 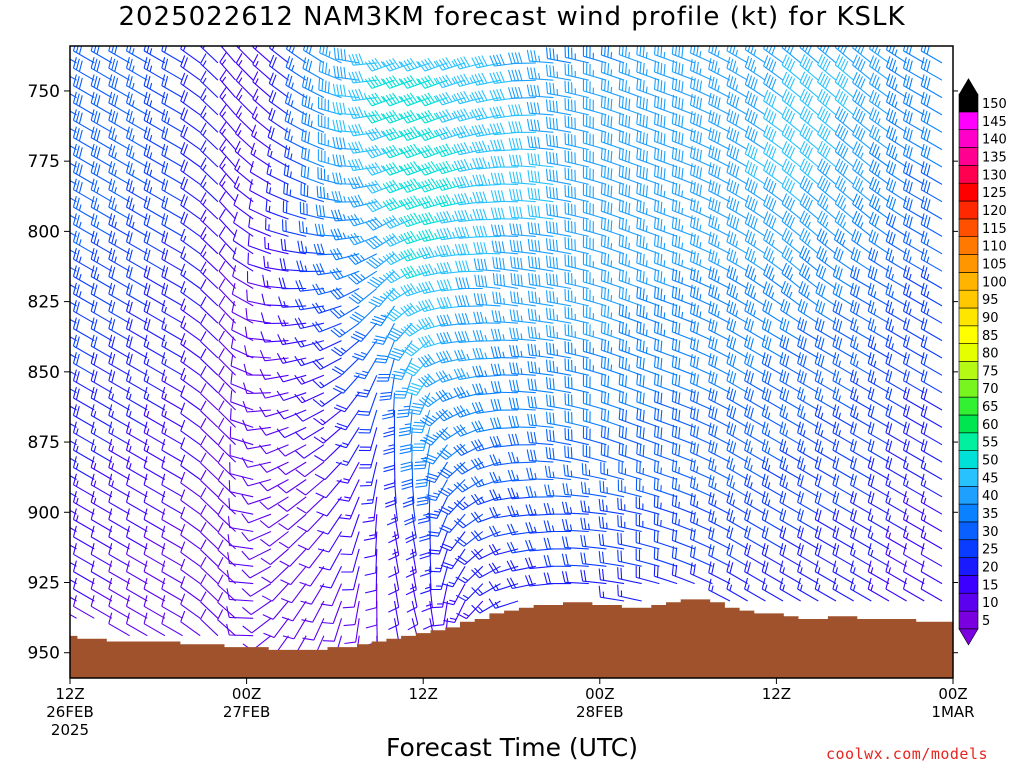 I want to click on terrain-area, so click(x=511, y=638).